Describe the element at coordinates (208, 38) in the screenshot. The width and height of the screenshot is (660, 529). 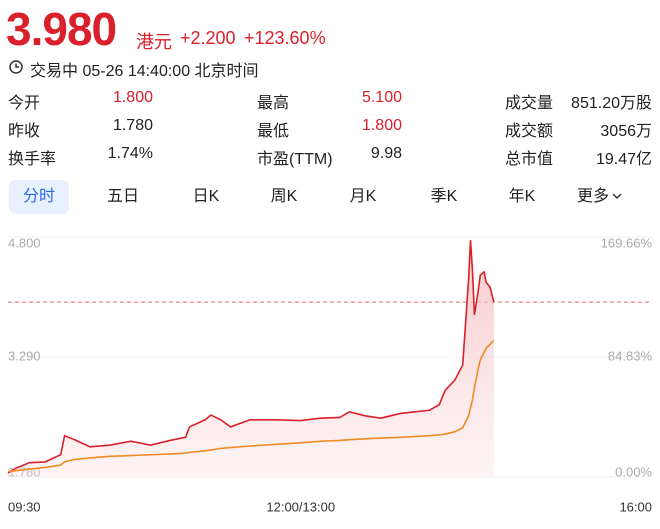
I see `change: +2.200` at that location.